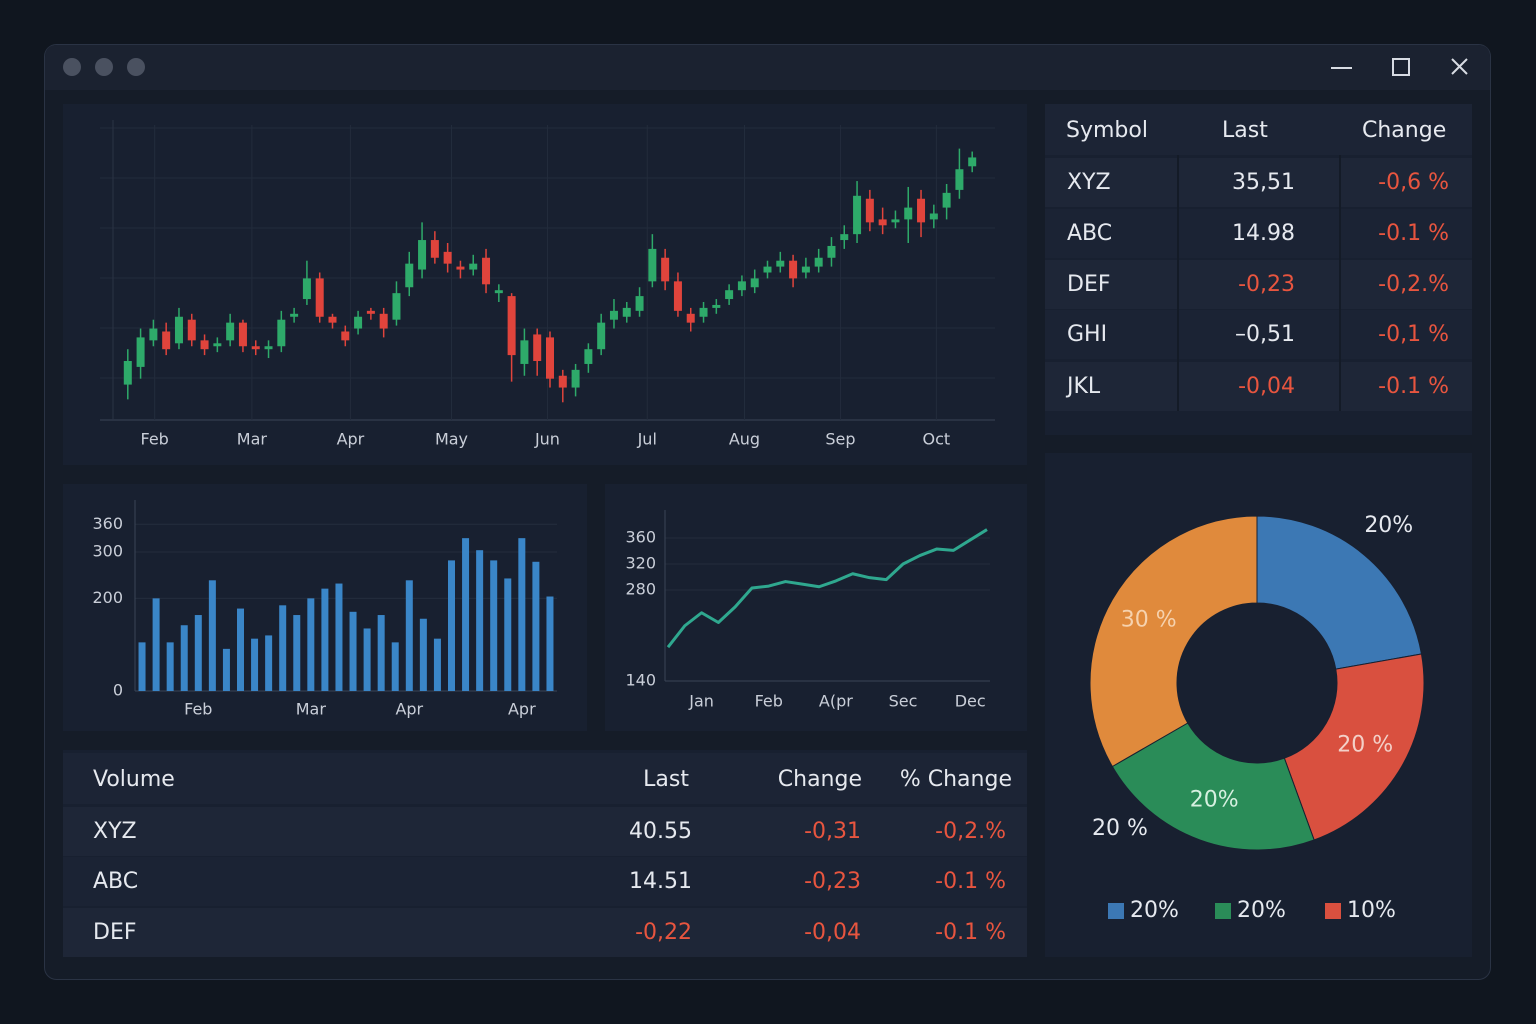 This screenshot has height=1024, width=1536. What do you see at coordinates (640, 680) in the screenshot?
I see `y-tick-label: 140` at bounding box center [640, 680].